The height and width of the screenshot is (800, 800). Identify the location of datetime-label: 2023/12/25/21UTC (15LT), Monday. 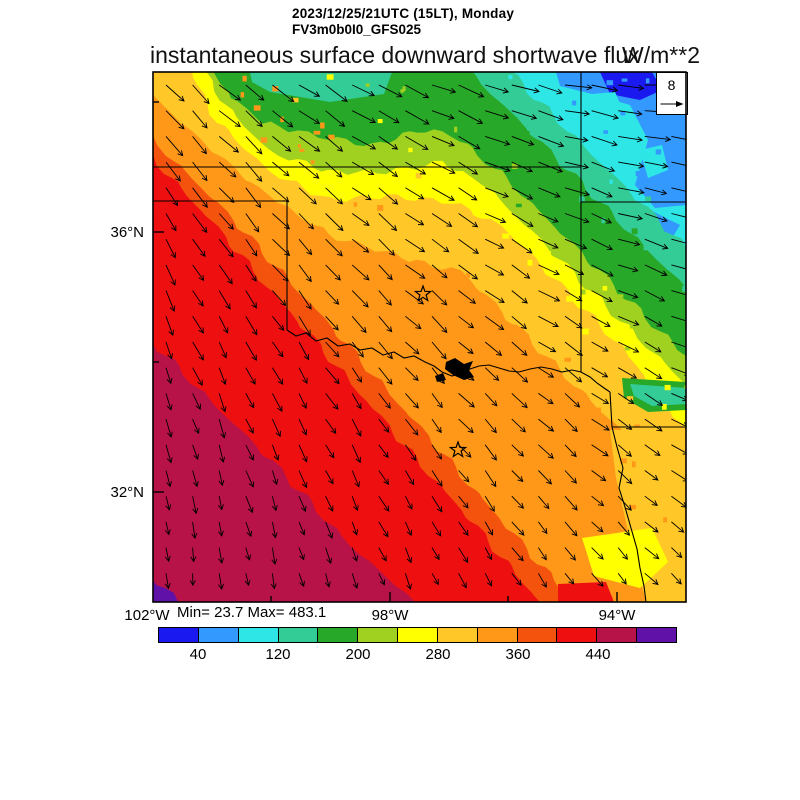
(403, 13).